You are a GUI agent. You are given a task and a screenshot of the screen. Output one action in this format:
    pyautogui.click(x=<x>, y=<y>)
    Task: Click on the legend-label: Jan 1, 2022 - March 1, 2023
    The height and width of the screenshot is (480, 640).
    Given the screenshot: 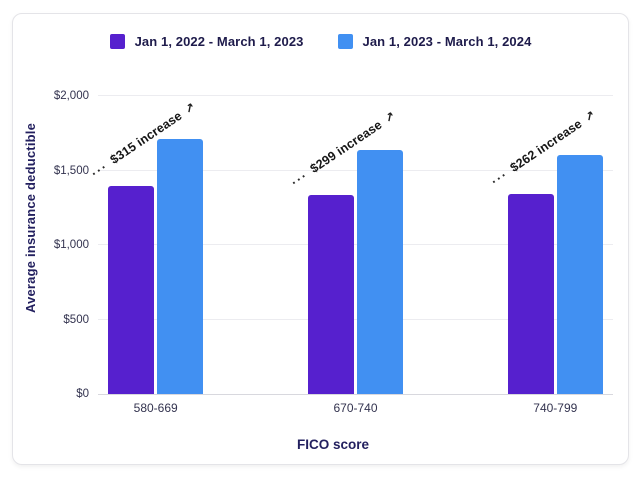 What is the action you would take?
    pyautogui.click(x=219, y=41)
    